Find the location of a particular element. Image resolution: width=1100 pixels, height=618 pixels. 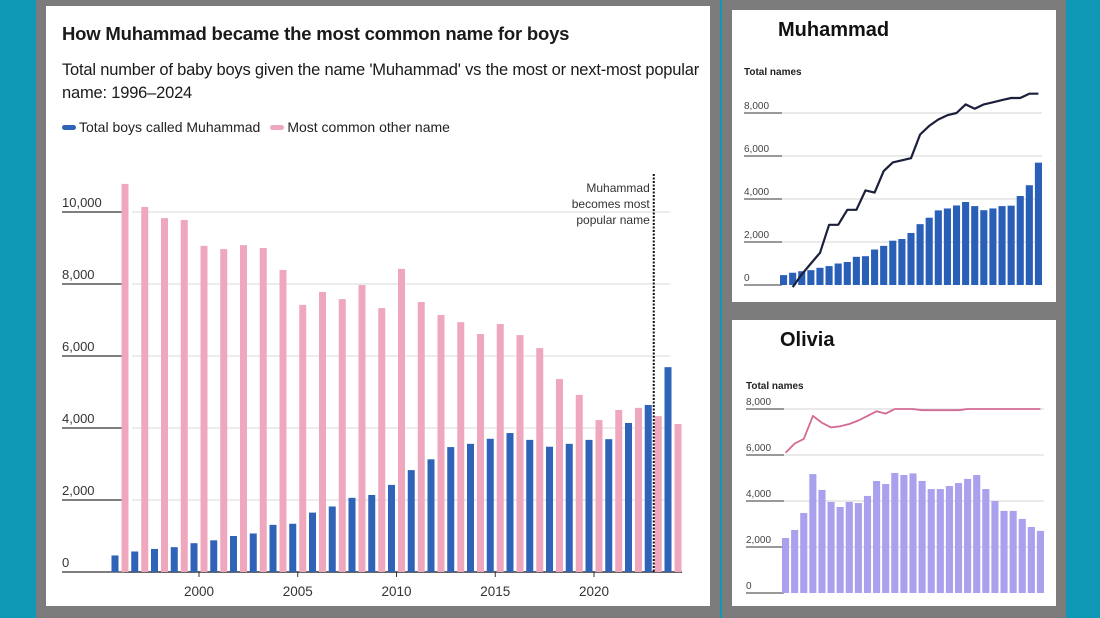

small-line is located at coordinates (912, 431).